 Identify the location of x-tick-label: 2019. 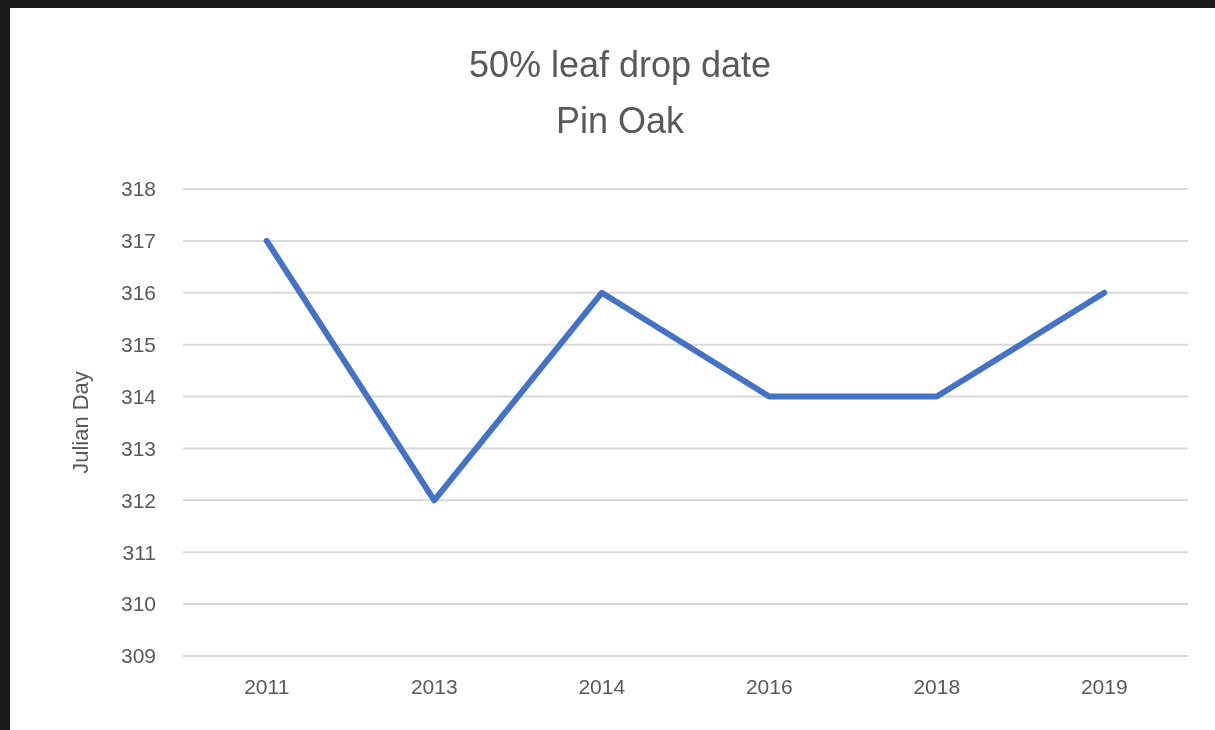
(1104, 686).